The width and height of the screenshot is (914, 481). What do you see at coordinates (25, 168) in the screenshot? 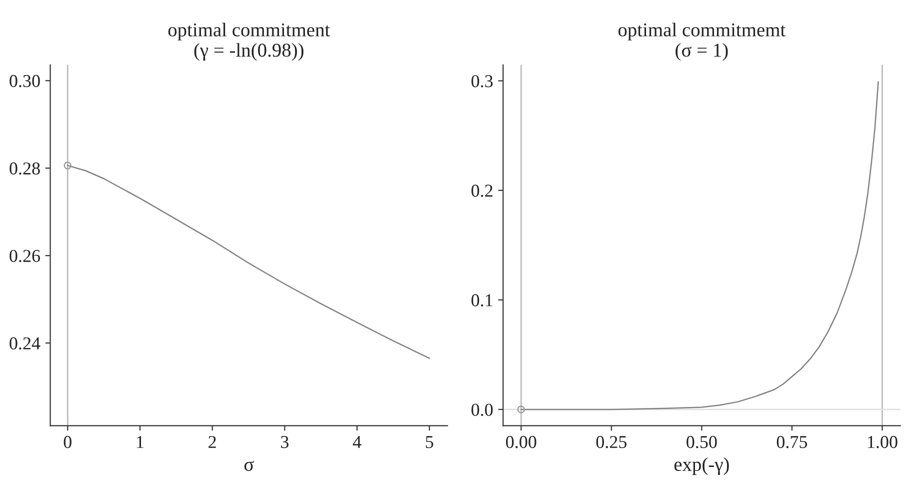
I see `y-tick-label: 0.28` at bounding box center [25, 168].